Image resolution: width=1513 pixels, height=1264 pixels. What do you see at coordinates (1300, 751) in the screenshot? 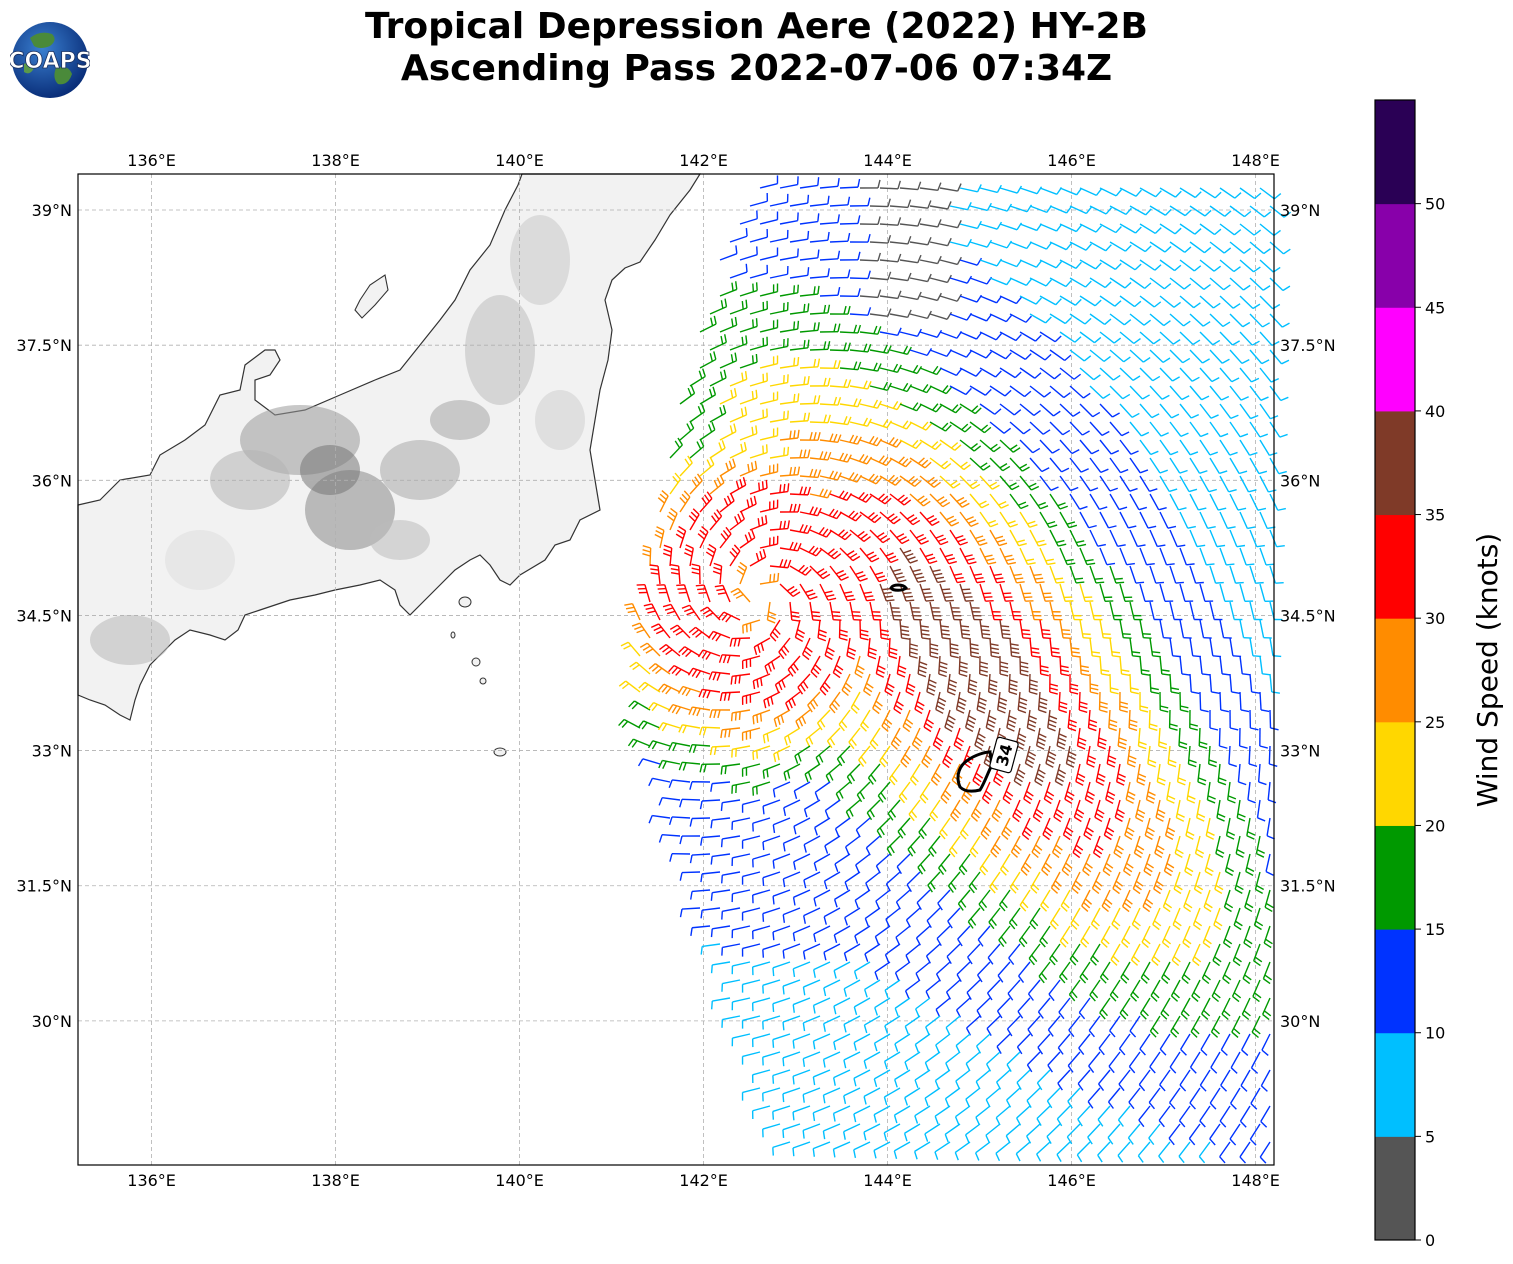
I see `lat-tick-right: 33°N` at bounding box center [1300, 751].